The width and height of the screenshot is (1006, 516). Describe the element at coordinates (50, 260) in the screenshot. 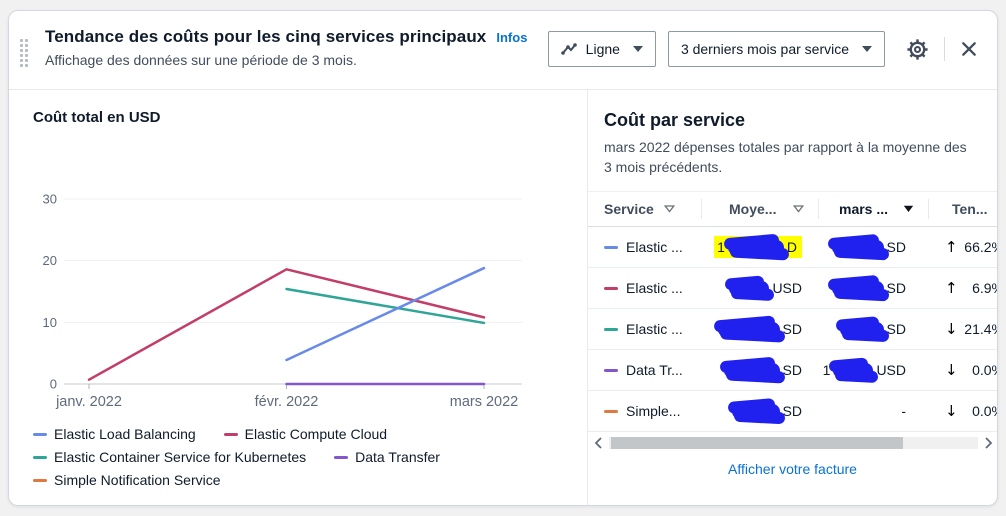

I see `svg-text: 20` at that location.